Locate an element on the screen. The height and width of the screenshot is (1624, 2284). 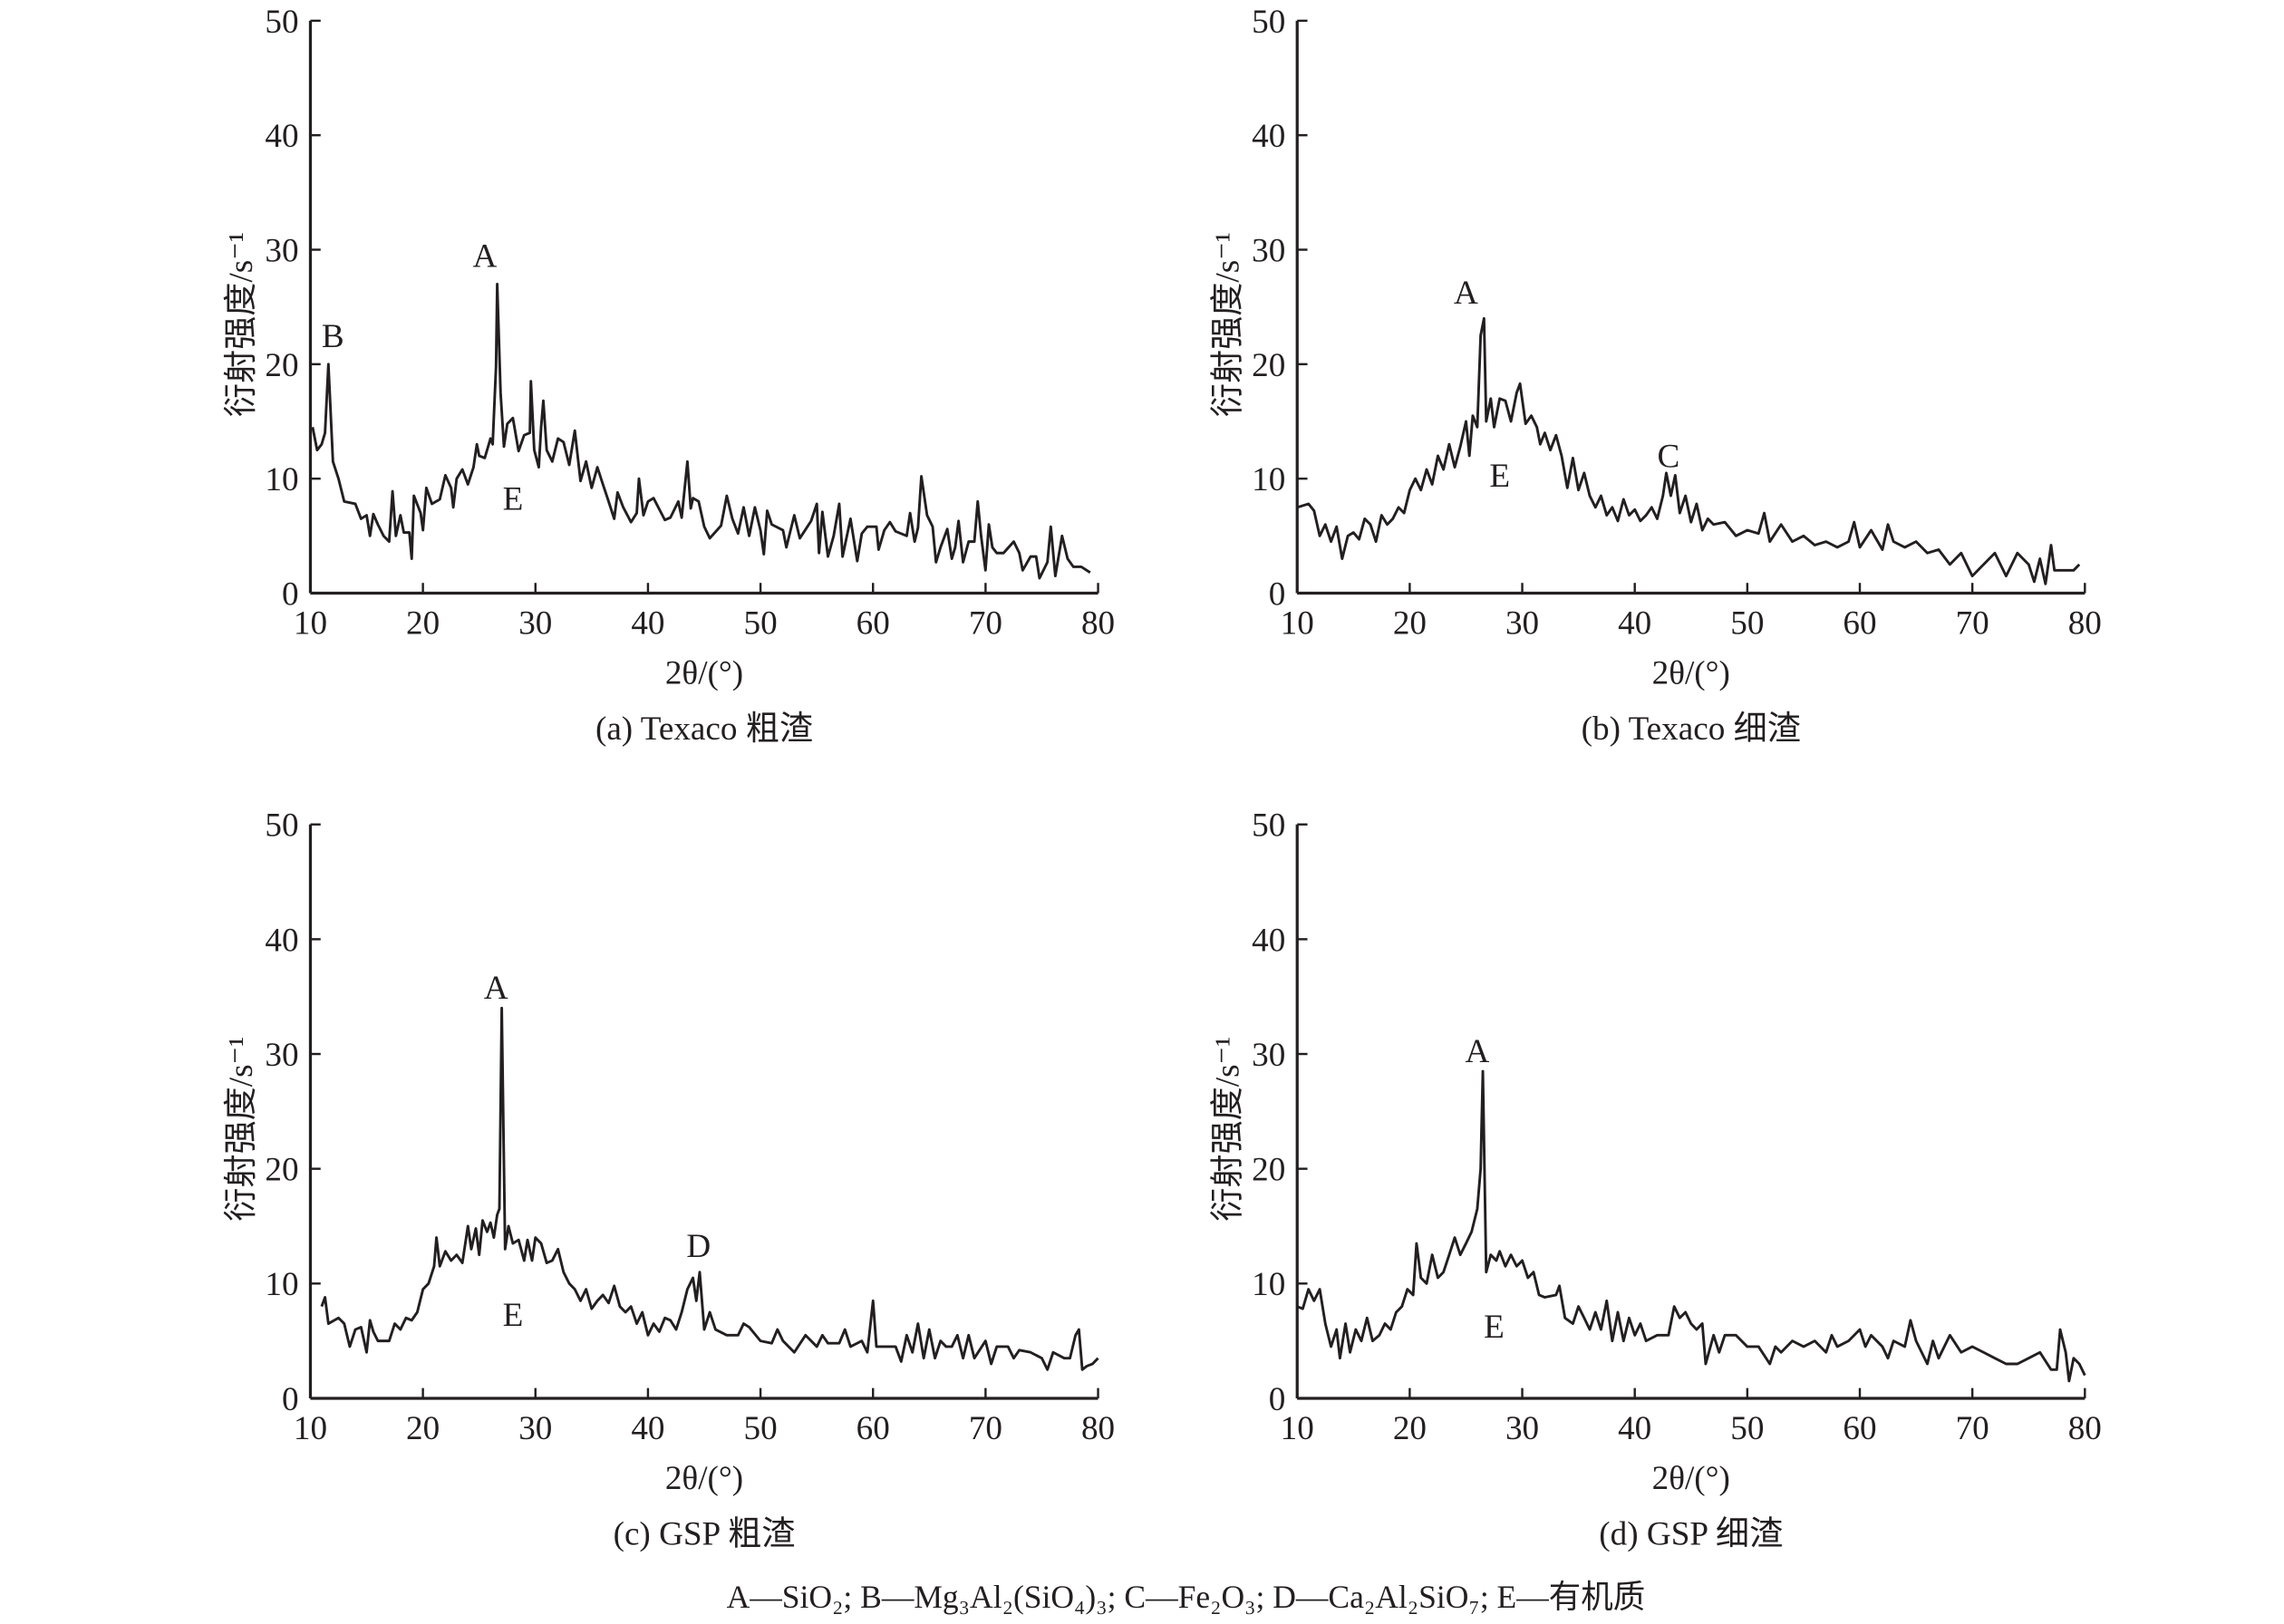
panel-caption: (a) Texaco 粗渣 is located at coordinates (704, 729).